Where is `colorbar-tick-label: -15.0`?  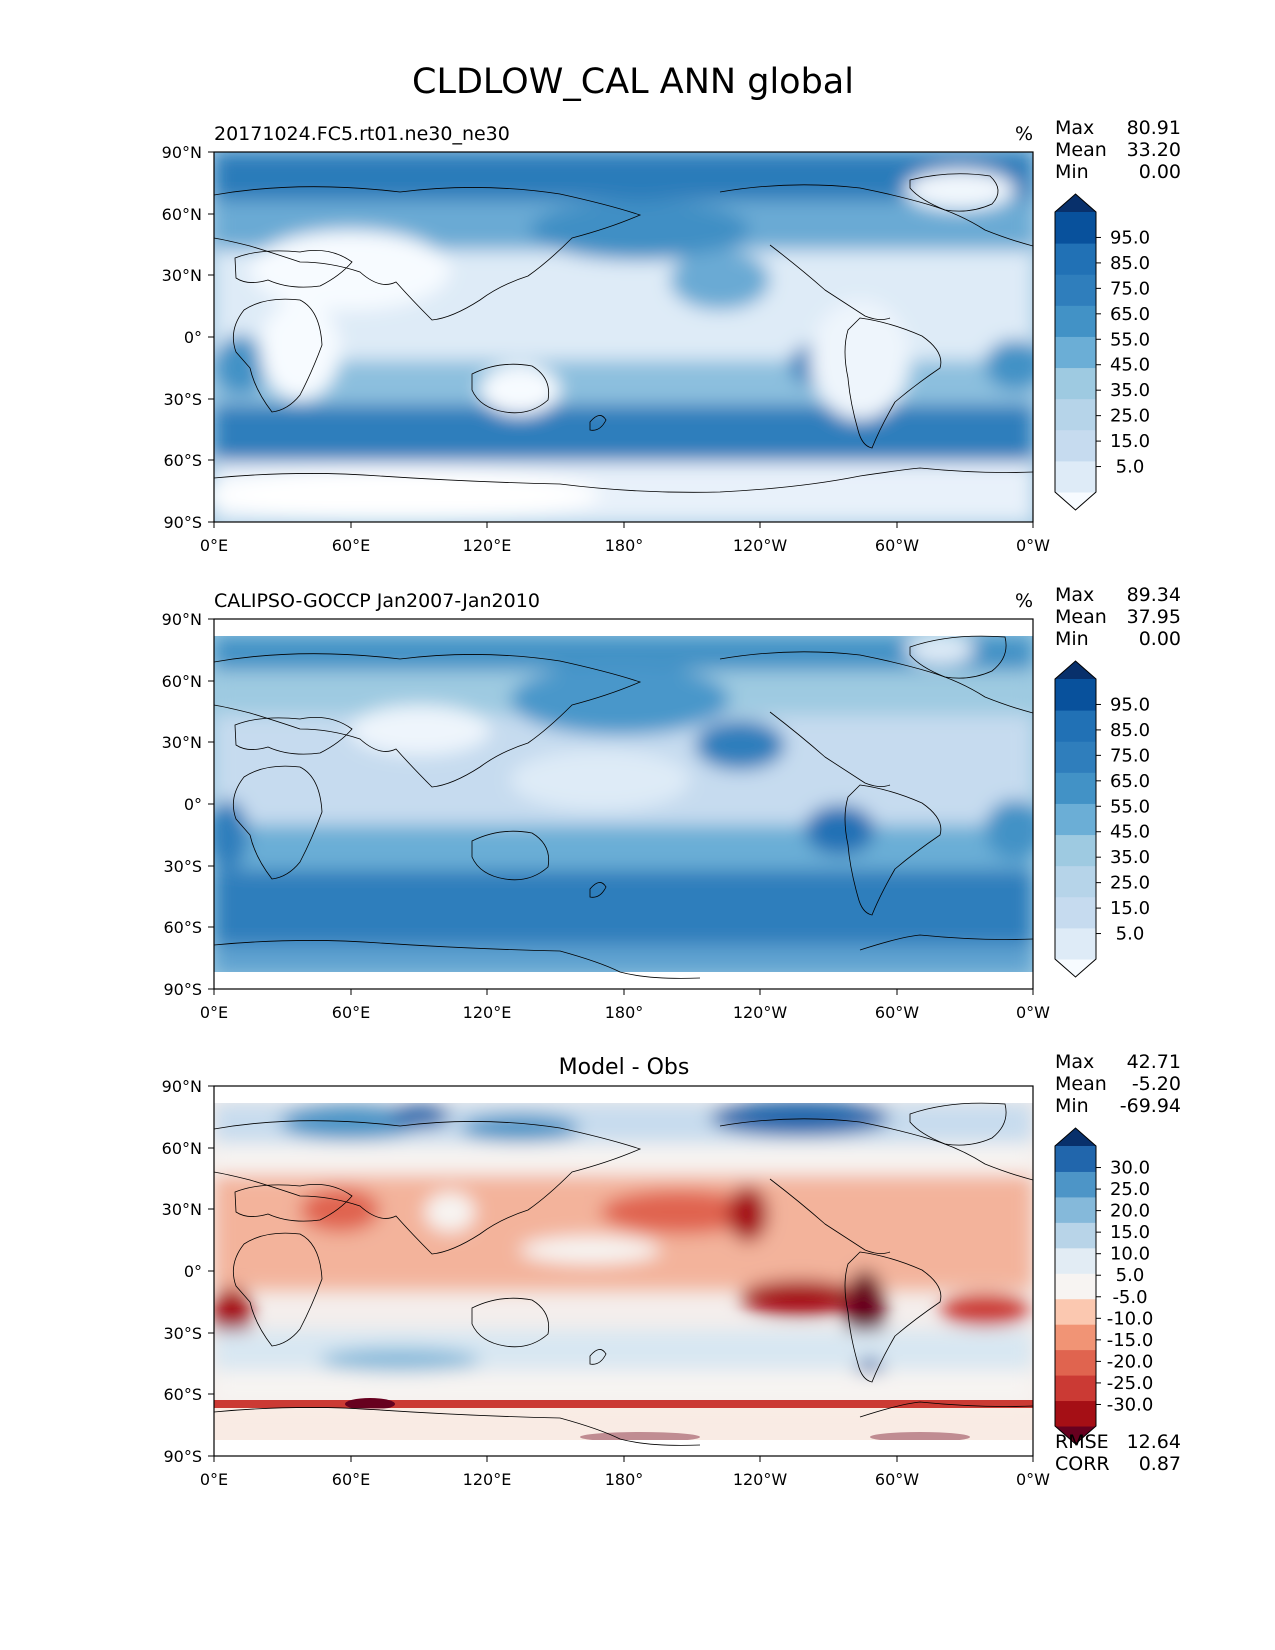
colorbar-tick-label: -15.0 is located at coordinates (1130, 1340).